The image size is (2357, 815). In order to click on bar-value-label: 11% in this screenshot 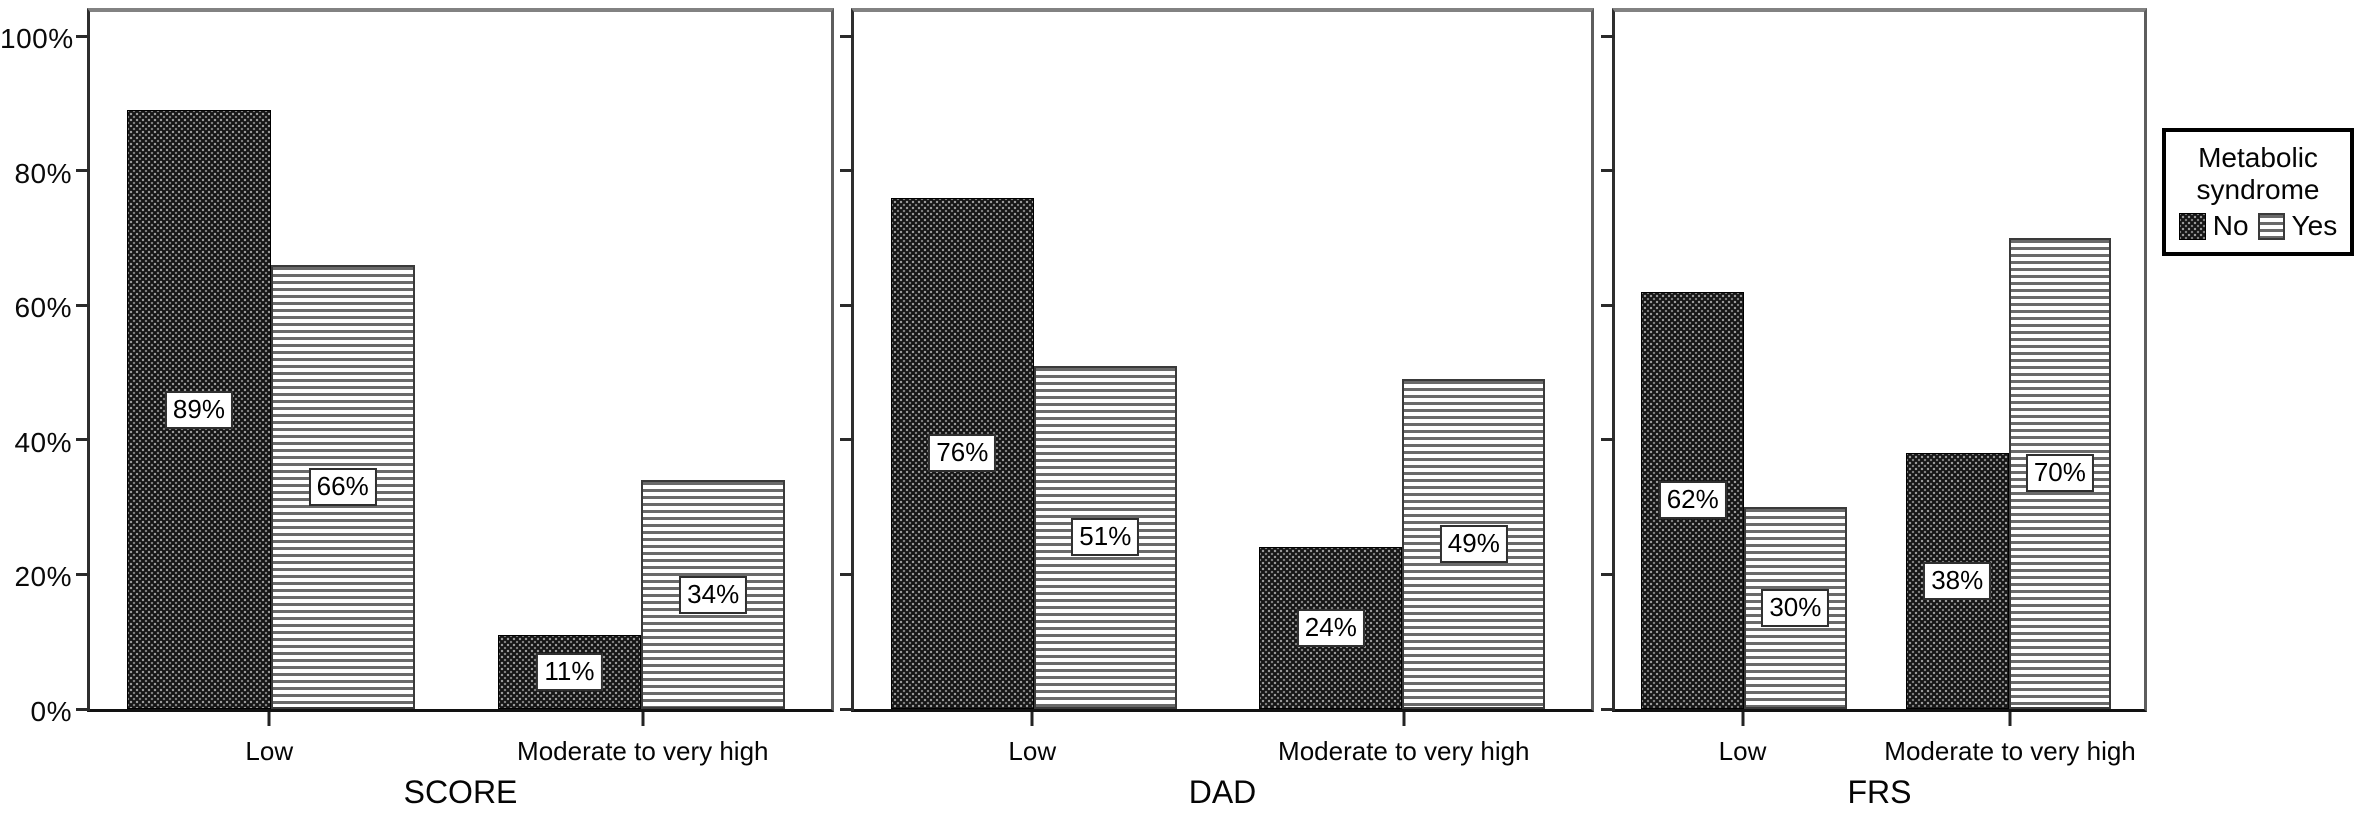, I will do `click(569, 672)`.